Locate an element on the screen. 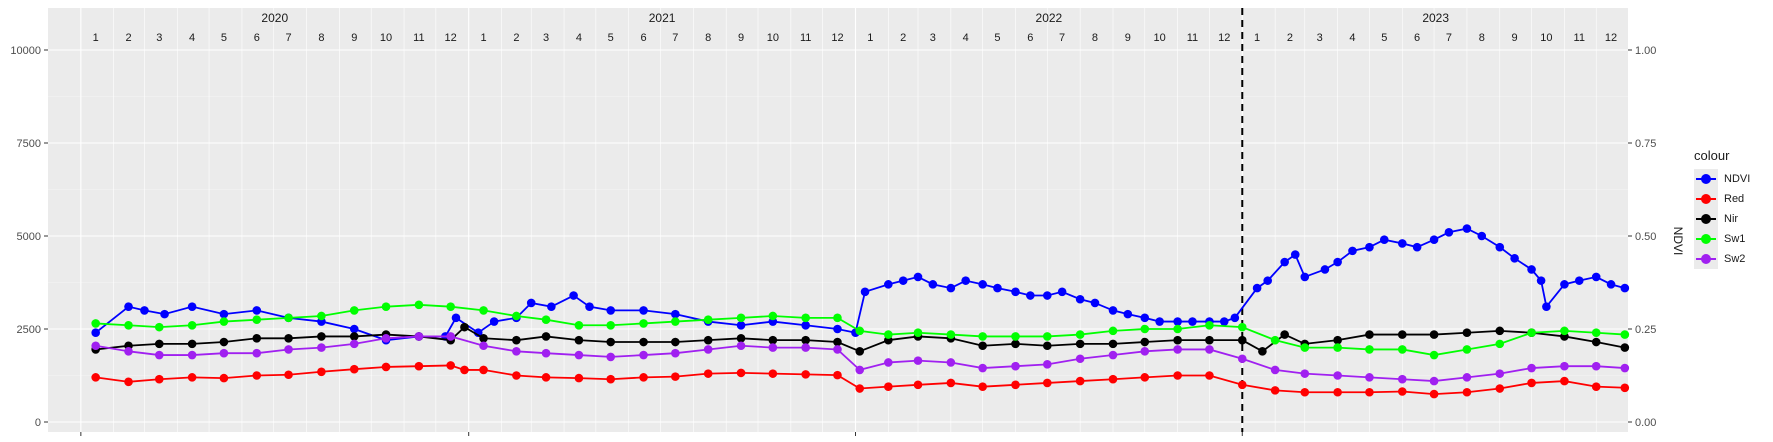  month-label: 11 is located at coordinates (1192, 38).